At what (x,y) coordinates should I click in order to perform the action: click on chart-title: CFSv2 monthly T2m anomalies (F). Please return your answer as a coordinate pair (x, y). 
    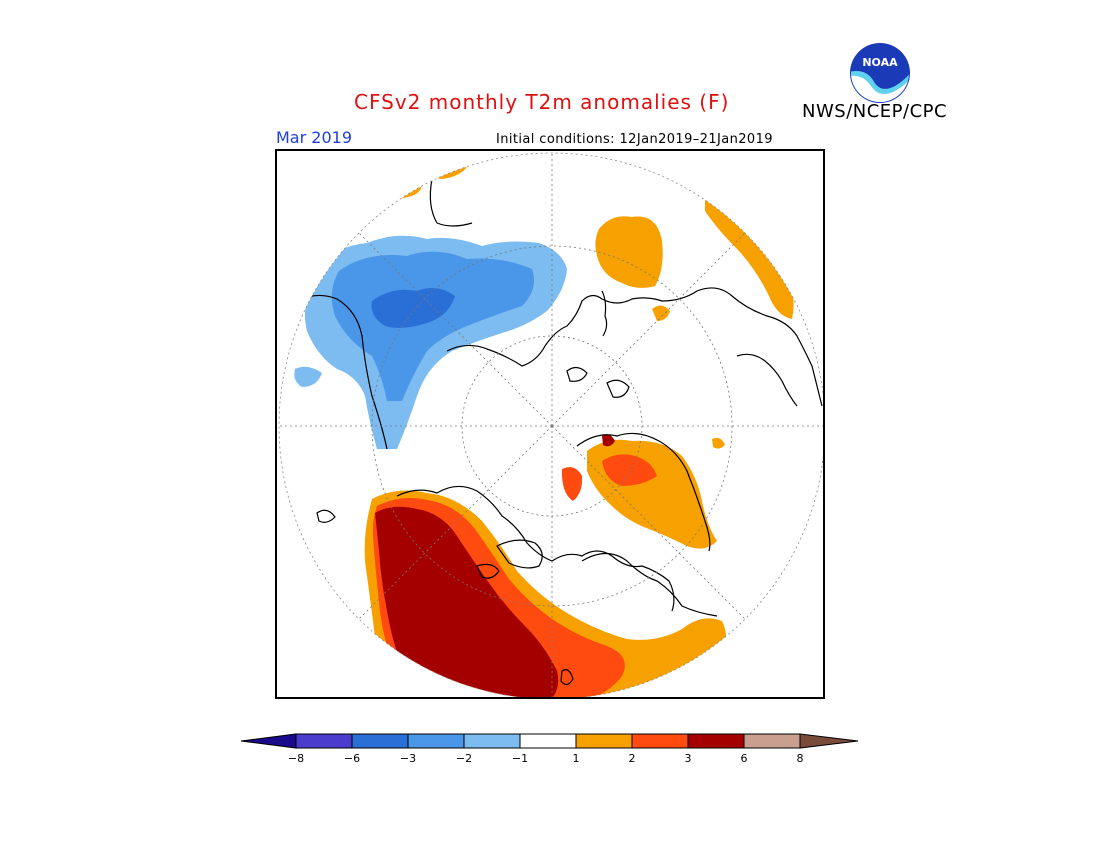
    Looking at the image, I should click on (542, 102).